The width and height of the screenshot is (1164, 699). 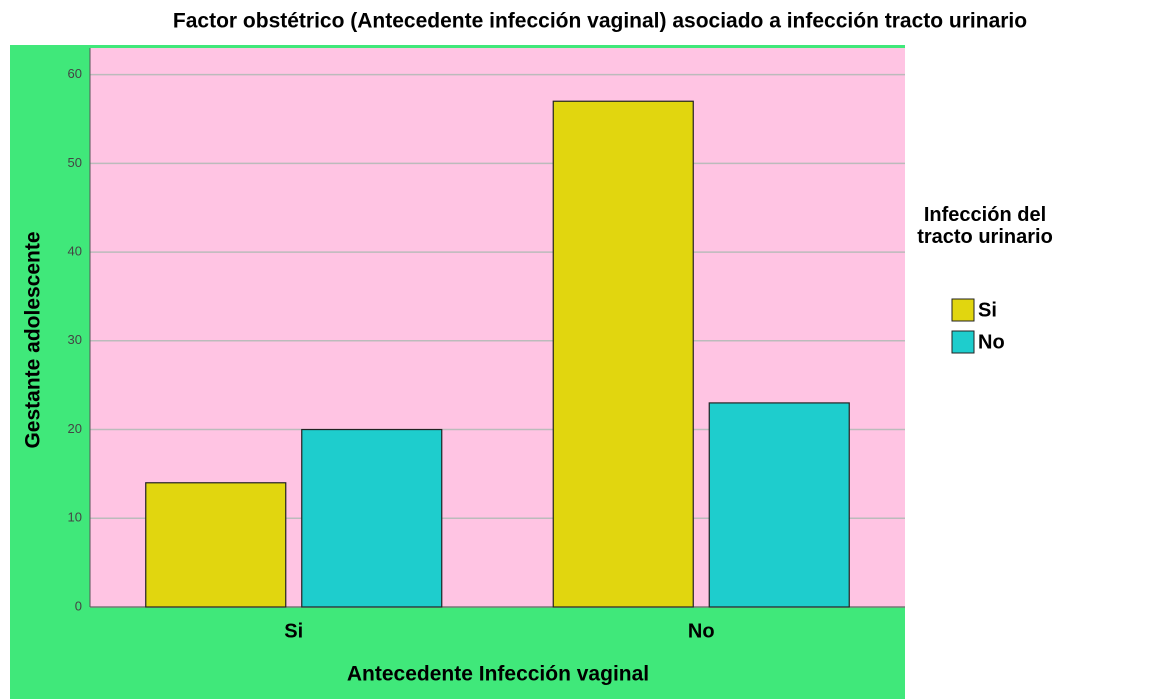 What do you see at coordinates (293, 631) in the screenshot?
I see `x-tick-label: Si` at bounding box center [293, 631].